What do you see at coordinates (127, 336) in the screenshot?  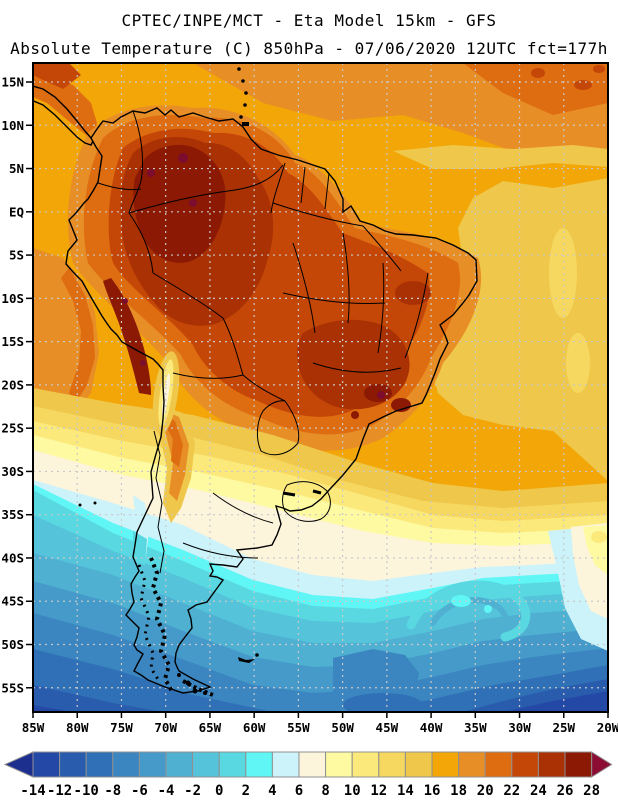 I see `contour-band-26-28-andes` at bounding box center [127, 336].